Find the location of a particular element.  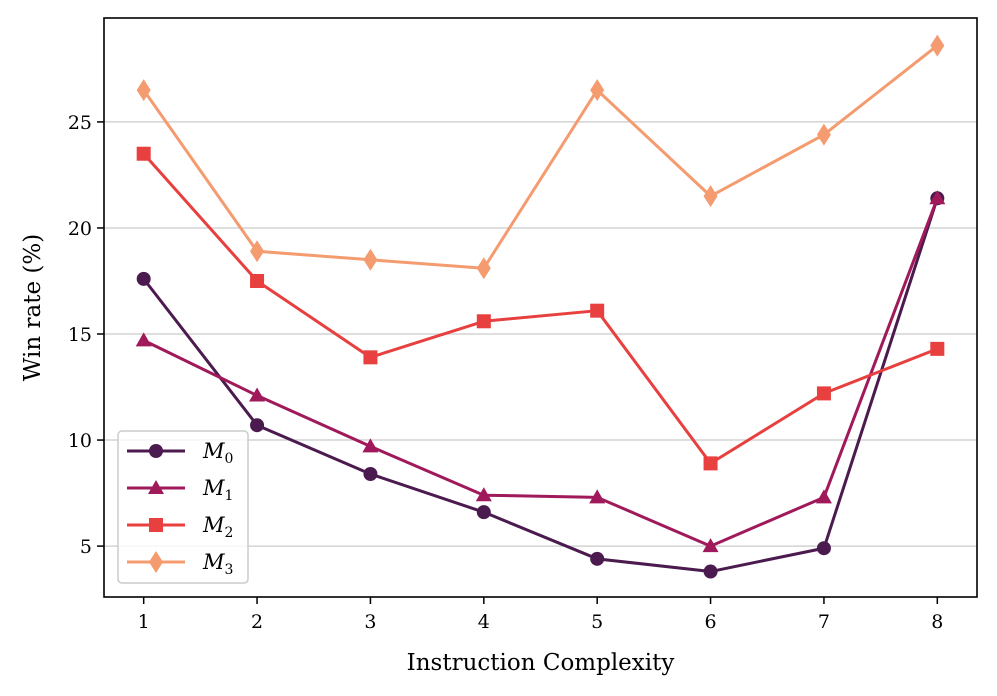

legend: M0 M1 M2 M3 is located at coordinates (183, 507).